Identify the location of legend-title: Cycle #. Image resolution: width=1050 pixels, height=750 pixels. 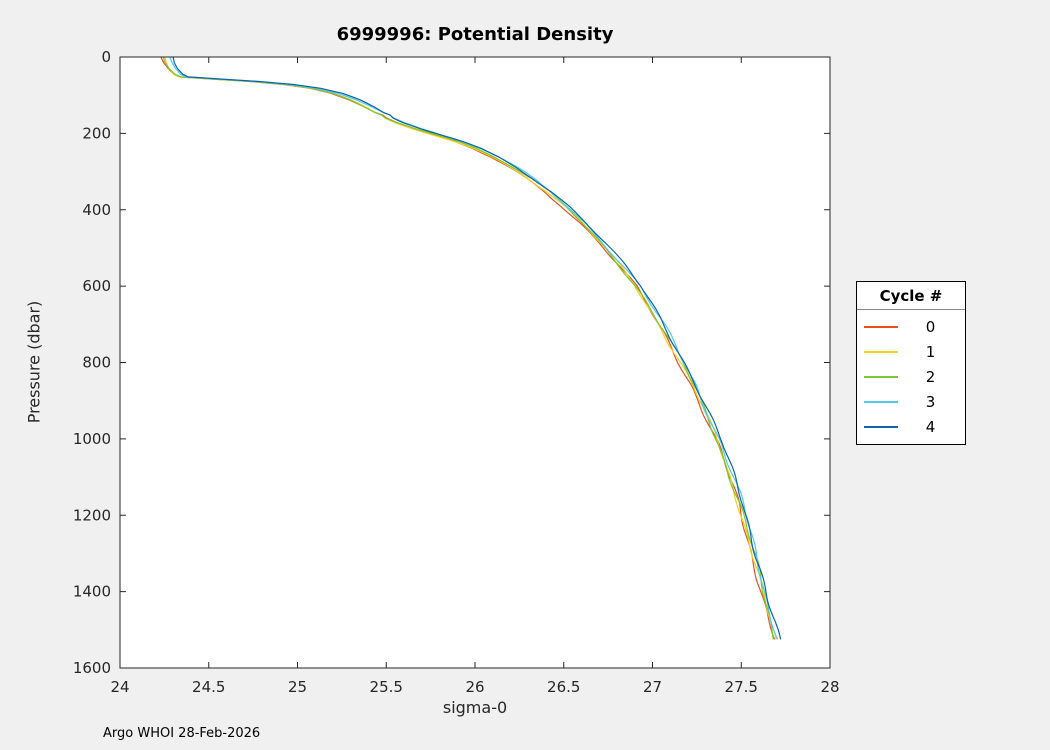
(911, 296).